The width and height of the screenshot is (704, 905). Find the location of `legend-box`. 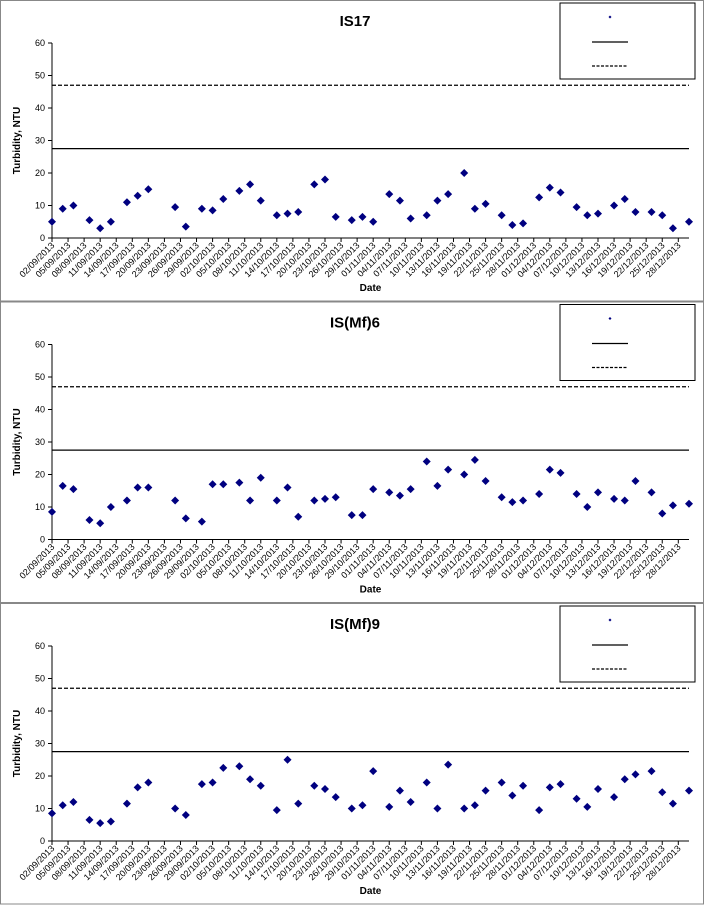

legend-box is located at coordinates (627, 41).